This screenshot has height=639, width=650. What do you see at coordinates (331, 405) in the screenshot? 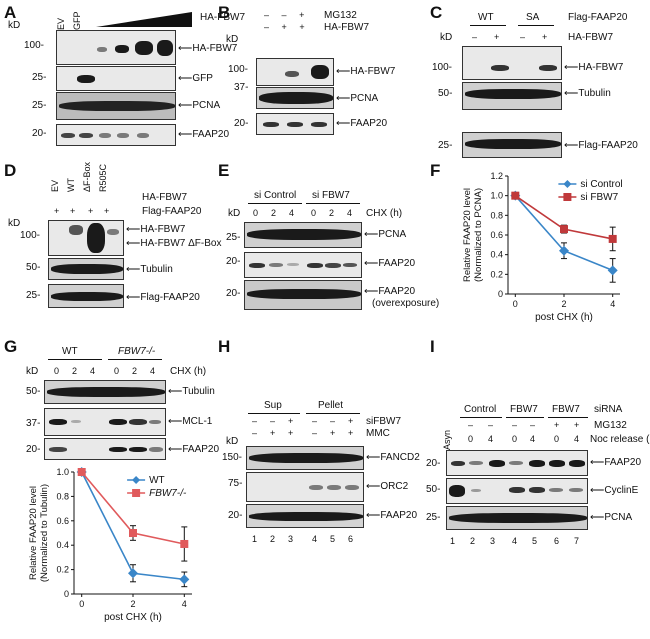
I see `group-label: Pellet` at bounding box center [331, 405].